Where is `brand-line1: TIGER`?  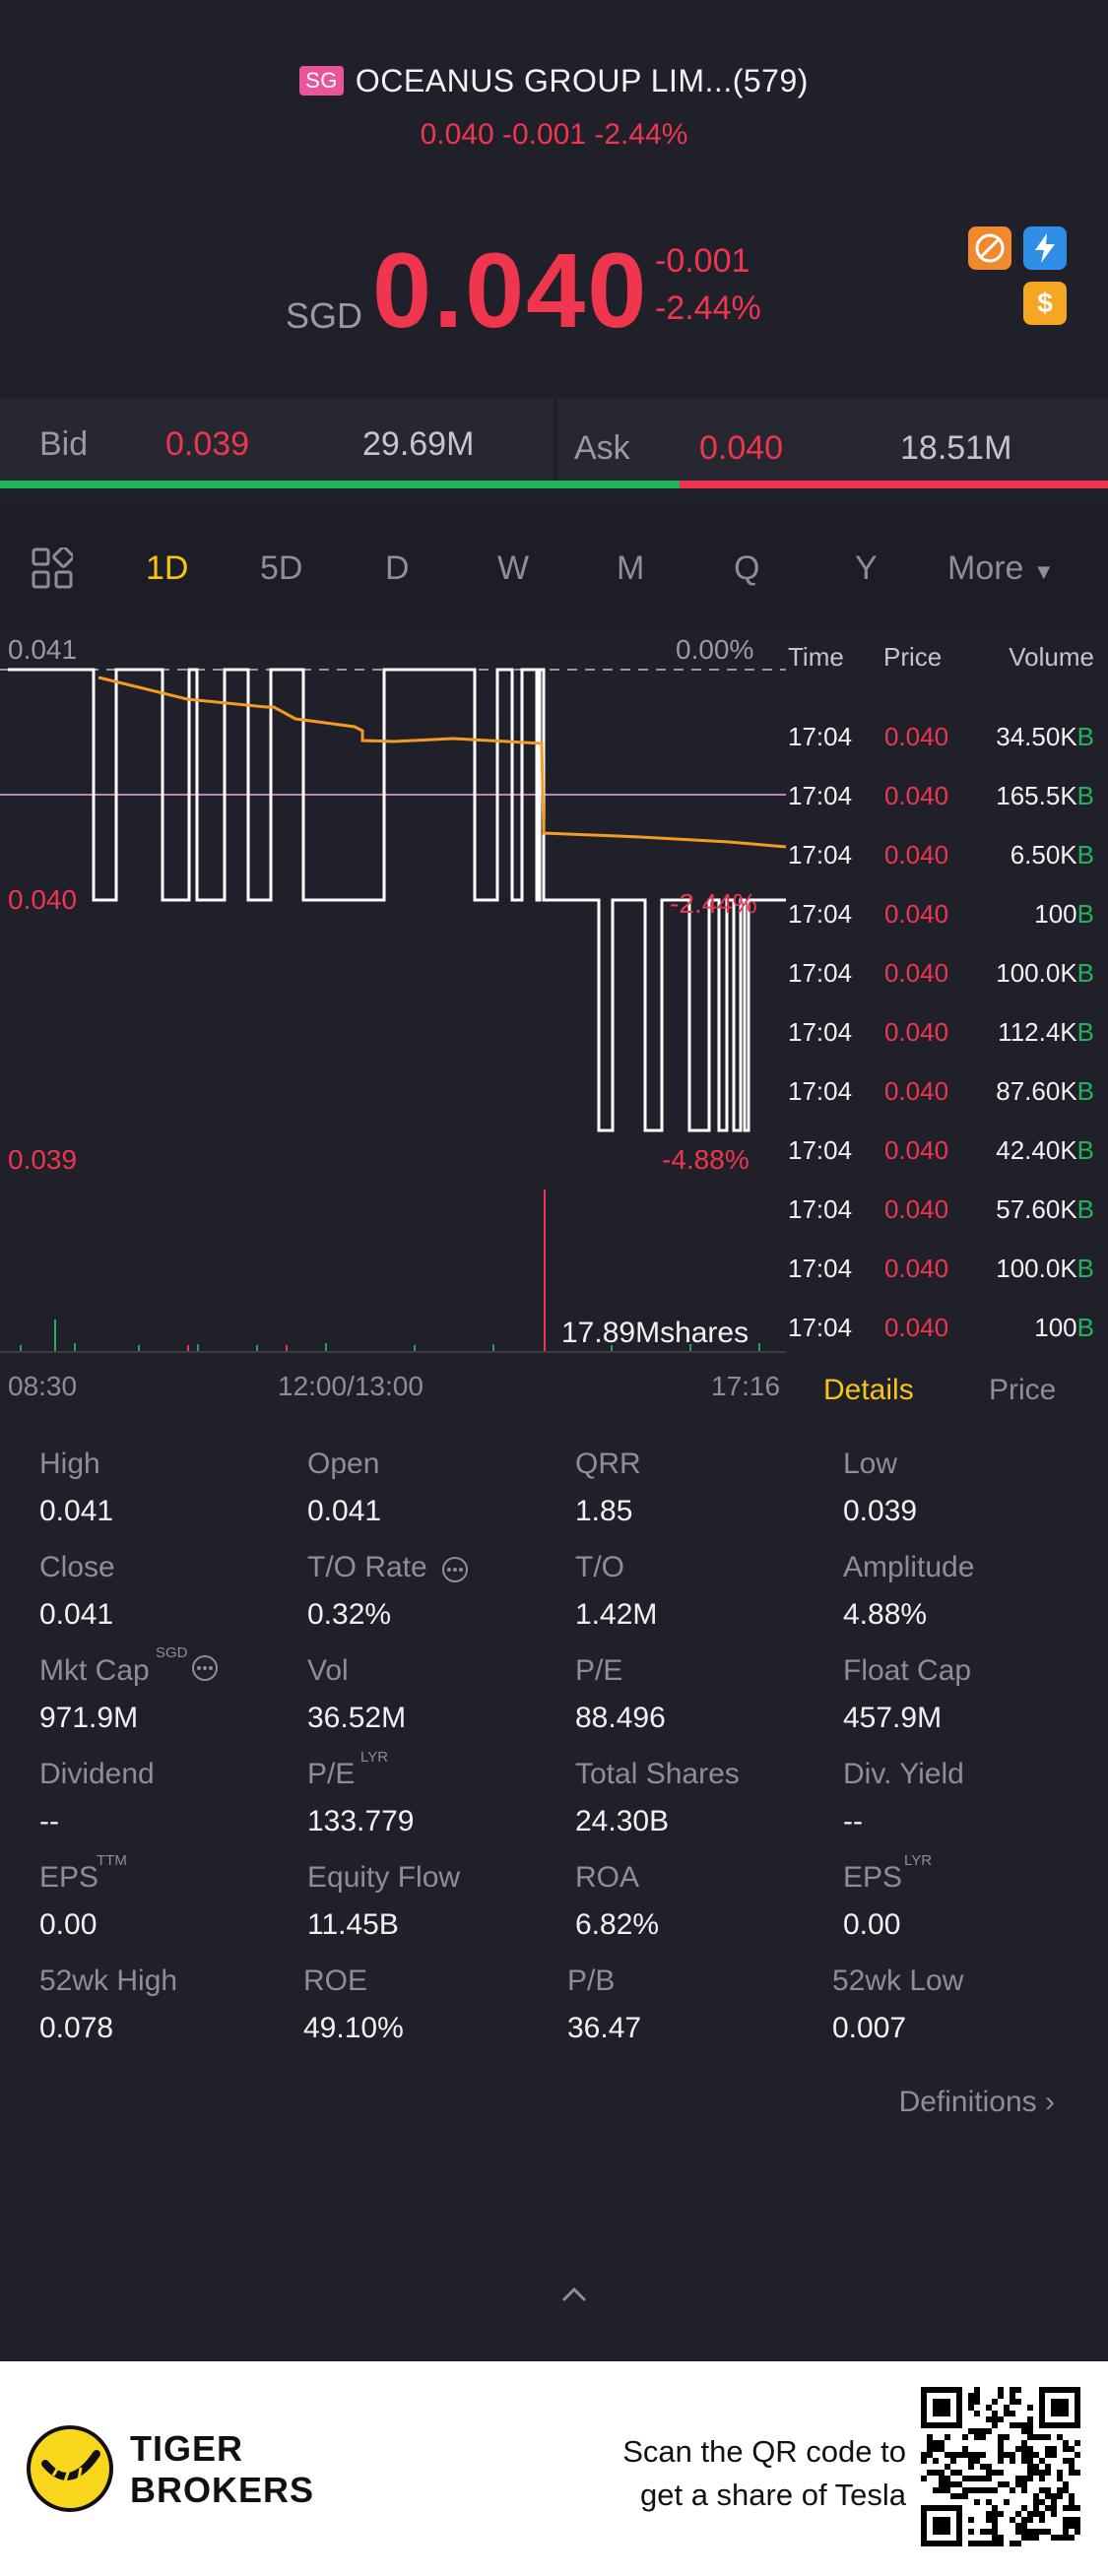
brand-line1: TIGER is located at coordinates (187, 2448).